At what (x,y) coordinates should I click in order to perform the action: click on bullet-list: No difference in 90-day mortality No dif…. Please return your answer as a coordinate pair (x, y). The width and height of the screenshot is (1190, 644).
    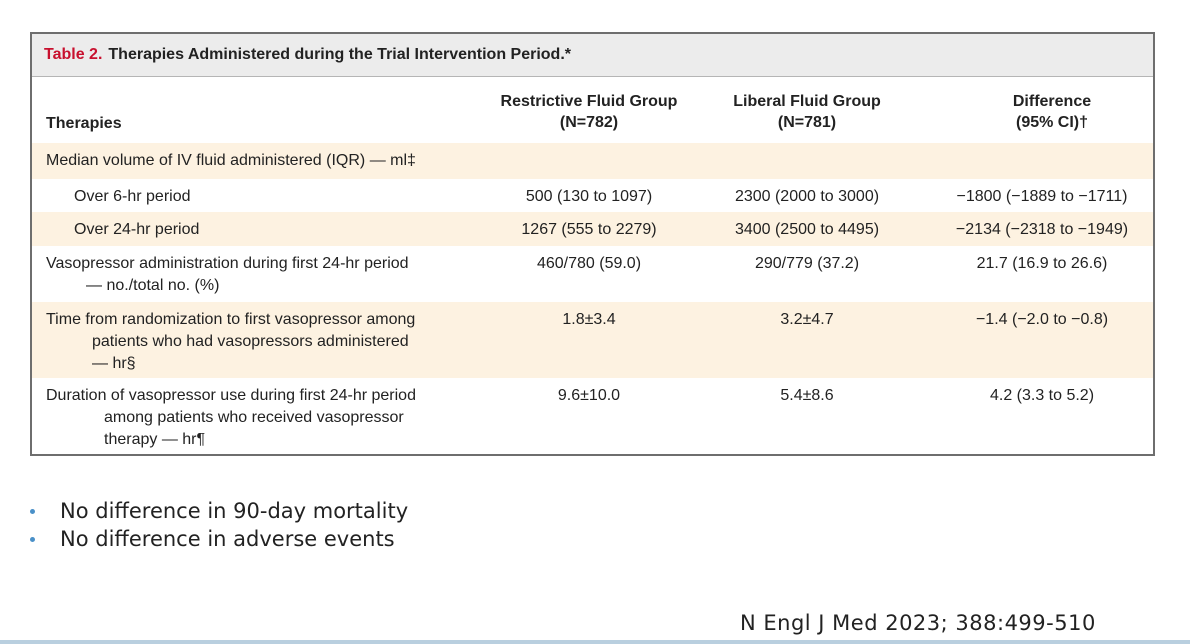
    Looking at the image, I should click on (219, 525).